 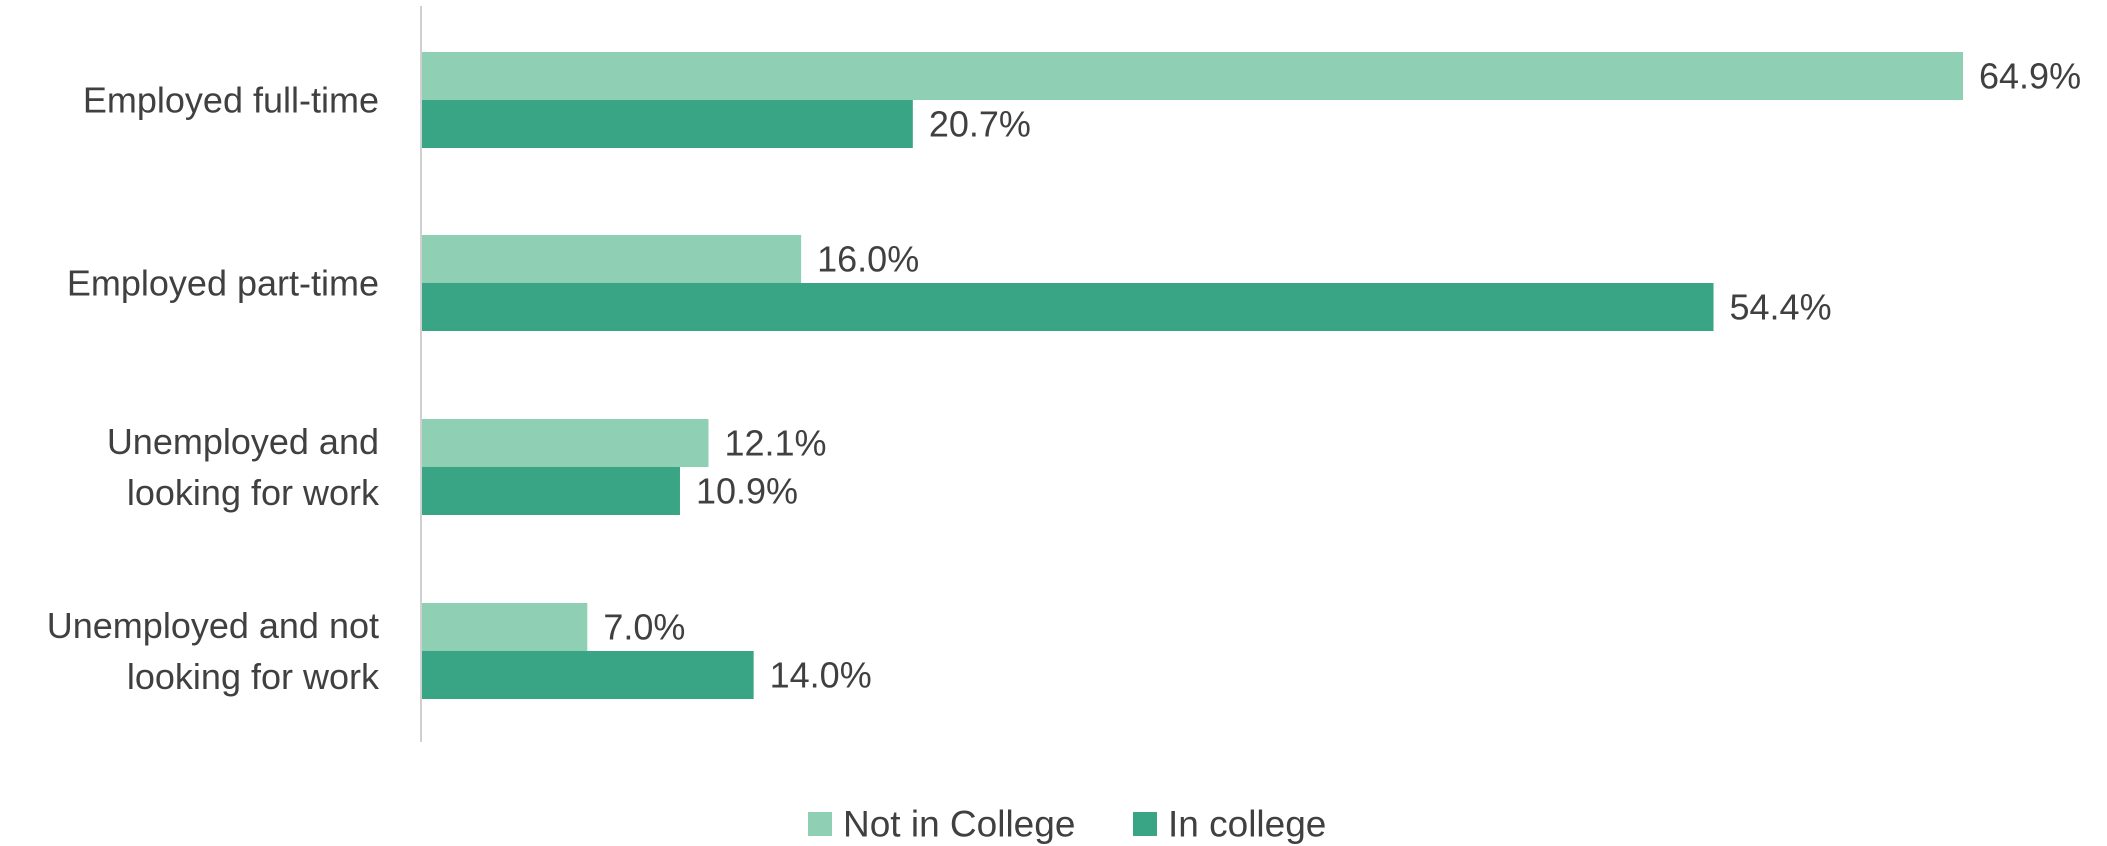 I want to click on category-label: Employed part-time, so click(x=223, y=283).